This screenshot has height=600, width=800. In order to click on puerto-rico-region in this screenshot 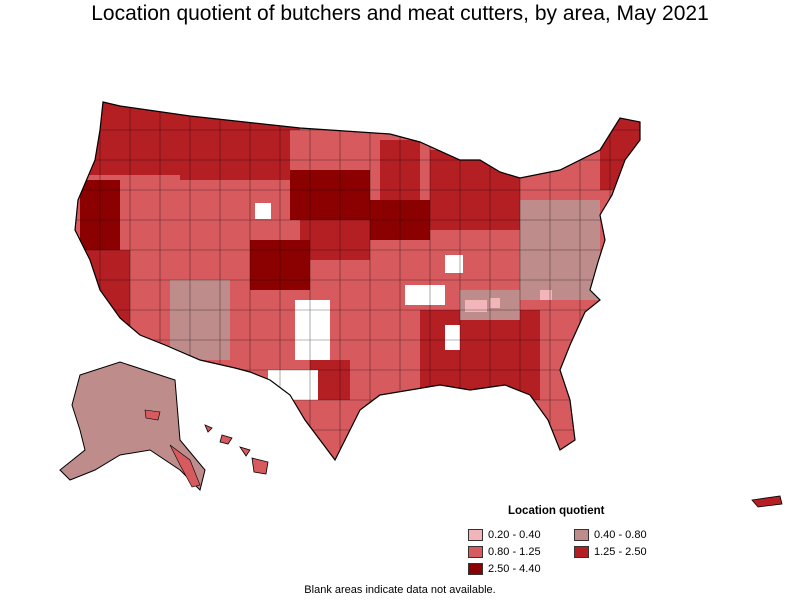, I will do `click(767, 501)`.